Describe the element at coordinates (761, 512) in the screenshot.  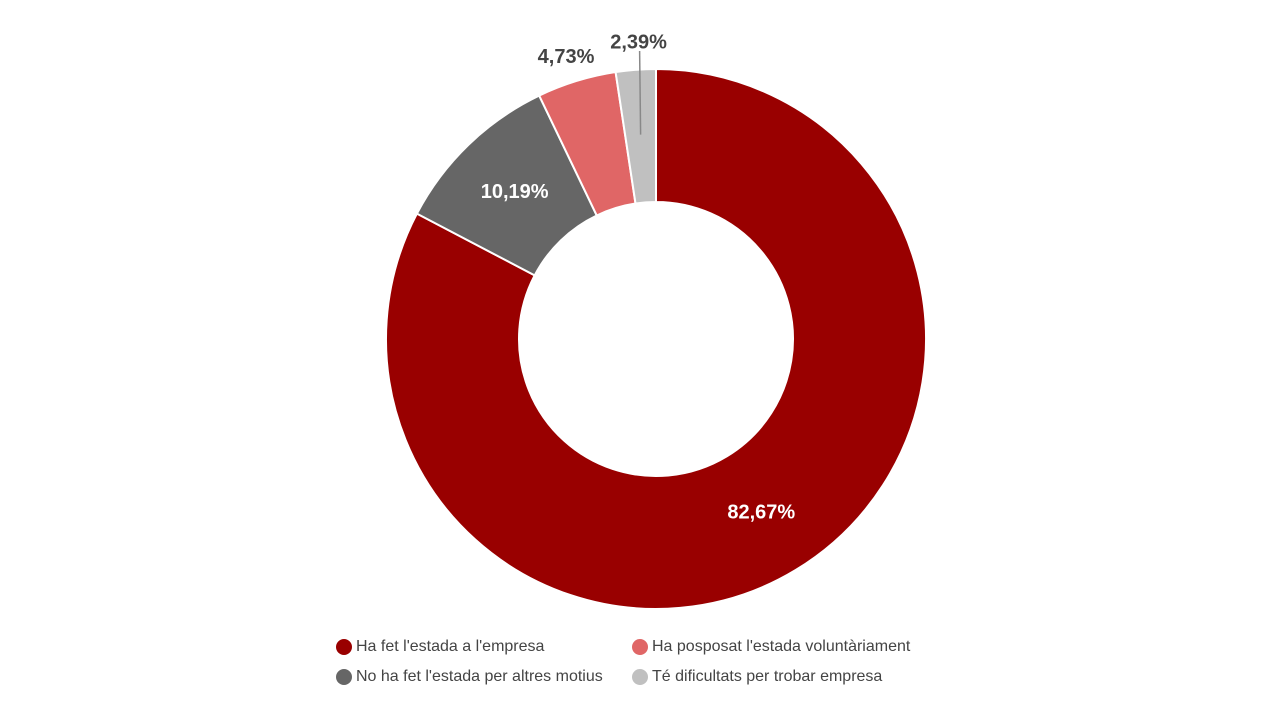
I see `slice-label-stay-completed: 82,67%` at that location.